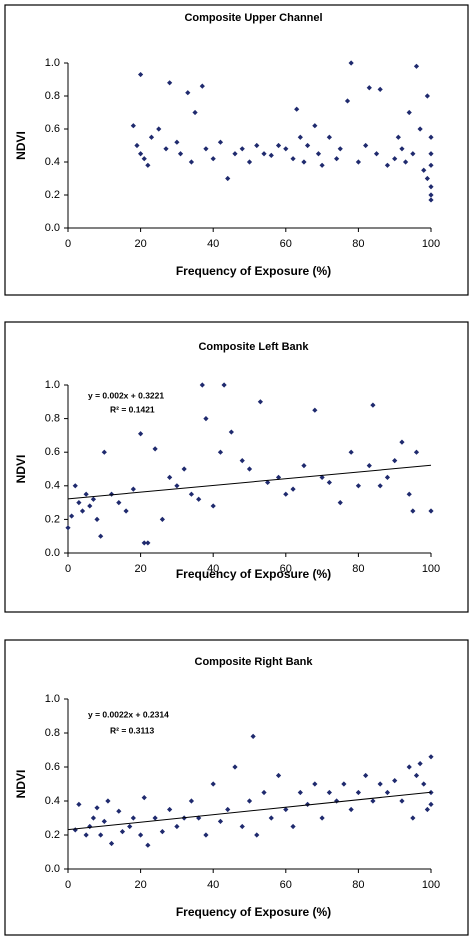 The image size is (474, 940). Describe the element at coordinates (253, 18) in the screenshot. I see `chart-title: Composite Upper Channel` at that location.